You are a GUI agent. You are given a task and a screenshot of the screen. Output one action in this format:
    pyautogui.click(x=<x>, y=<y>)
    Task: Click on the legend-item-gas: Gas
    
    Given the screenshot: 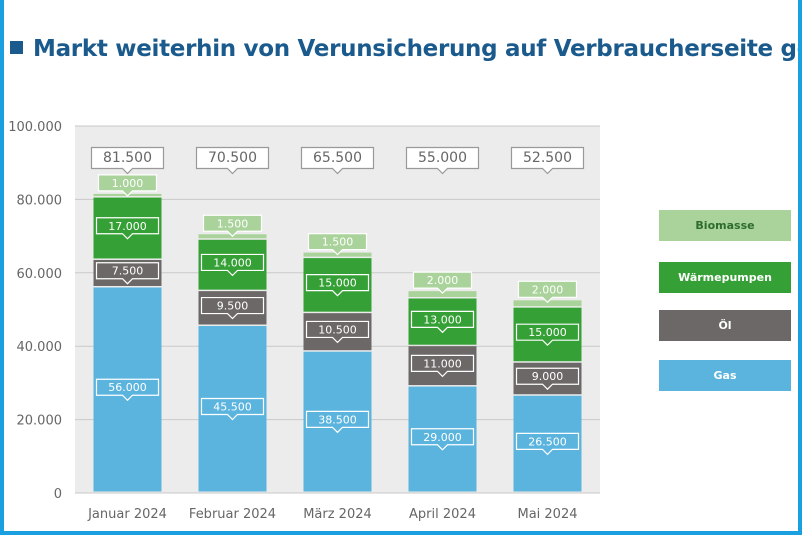 What is the action you would take?
    pyautogui.click(x=725, y=375)
    